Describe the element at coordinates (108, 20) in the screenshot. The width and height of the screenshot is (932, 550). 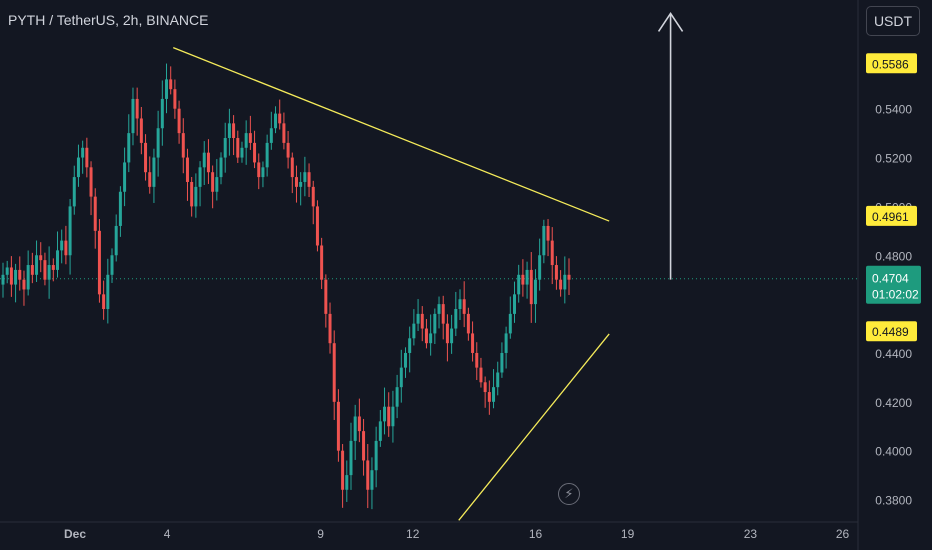
I see `symbol-title: PYTH / TetherUS, 2h, BINANCE` at that location.